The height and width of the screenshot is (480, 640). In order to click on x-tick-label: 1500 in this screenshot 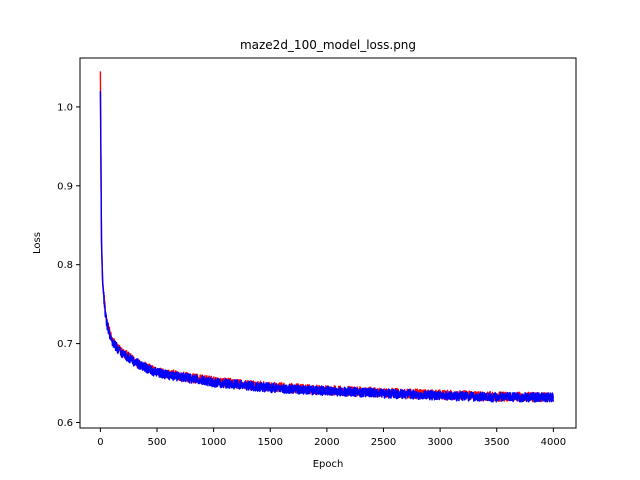, I will do `click(270, 442)`.